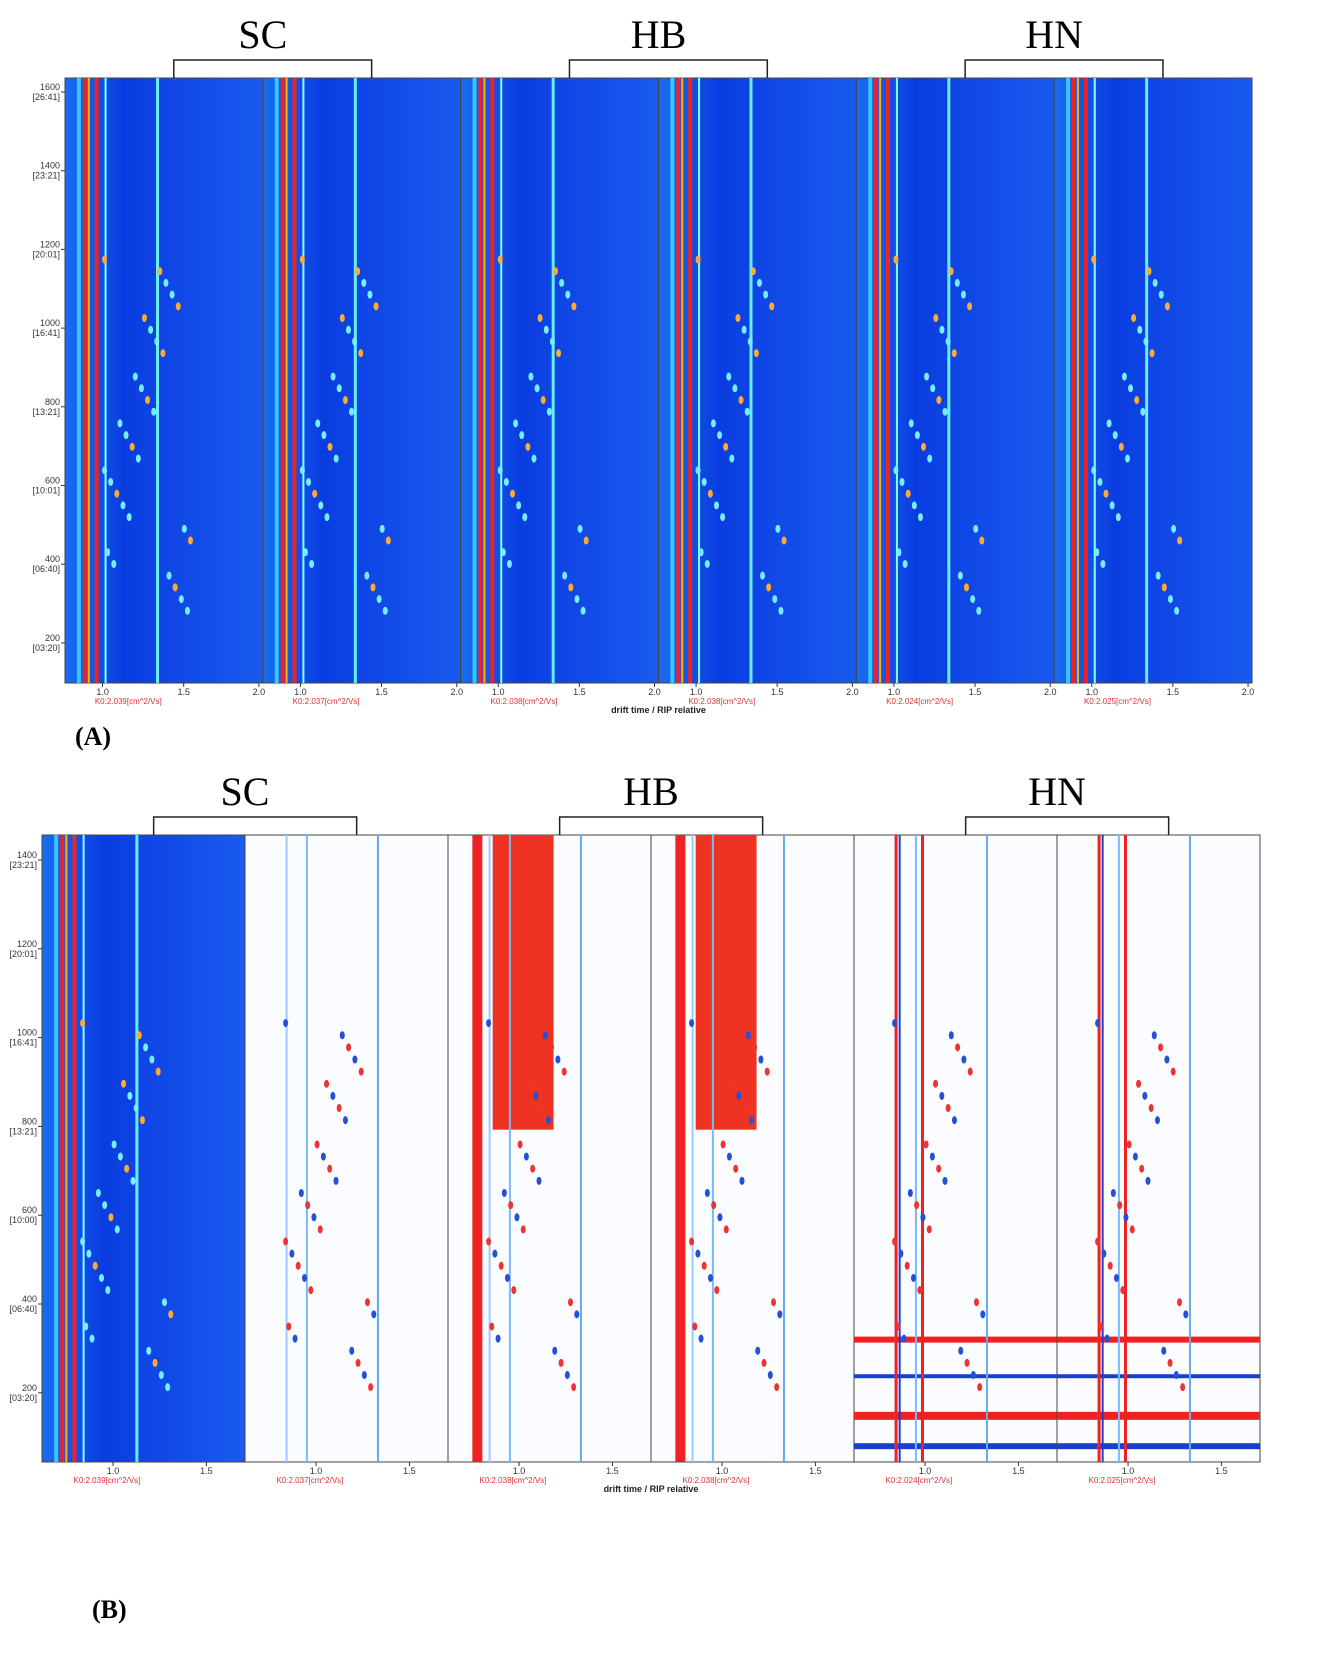 This screenshot has width=1329, height=1656. Describe the element at coordinates (29, 1388) in the screenshot. I see `y-tick-label: 200` at that location.